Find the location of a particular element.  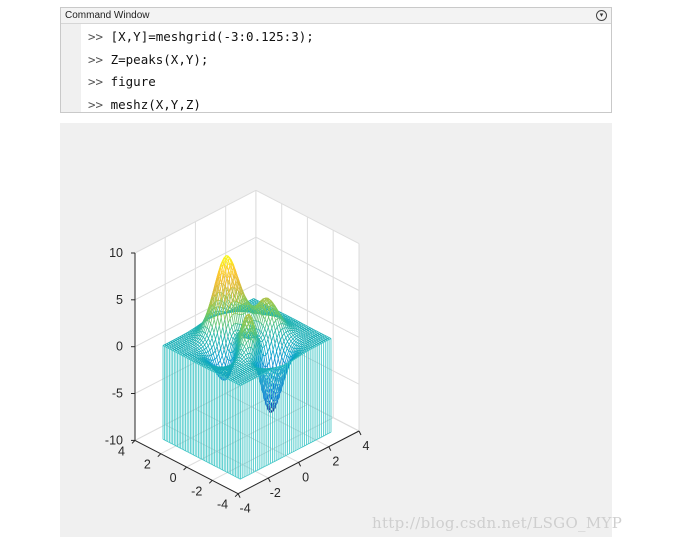

command-line: >> meshz(X,Y,Z) is located at coordinates (144, 104).